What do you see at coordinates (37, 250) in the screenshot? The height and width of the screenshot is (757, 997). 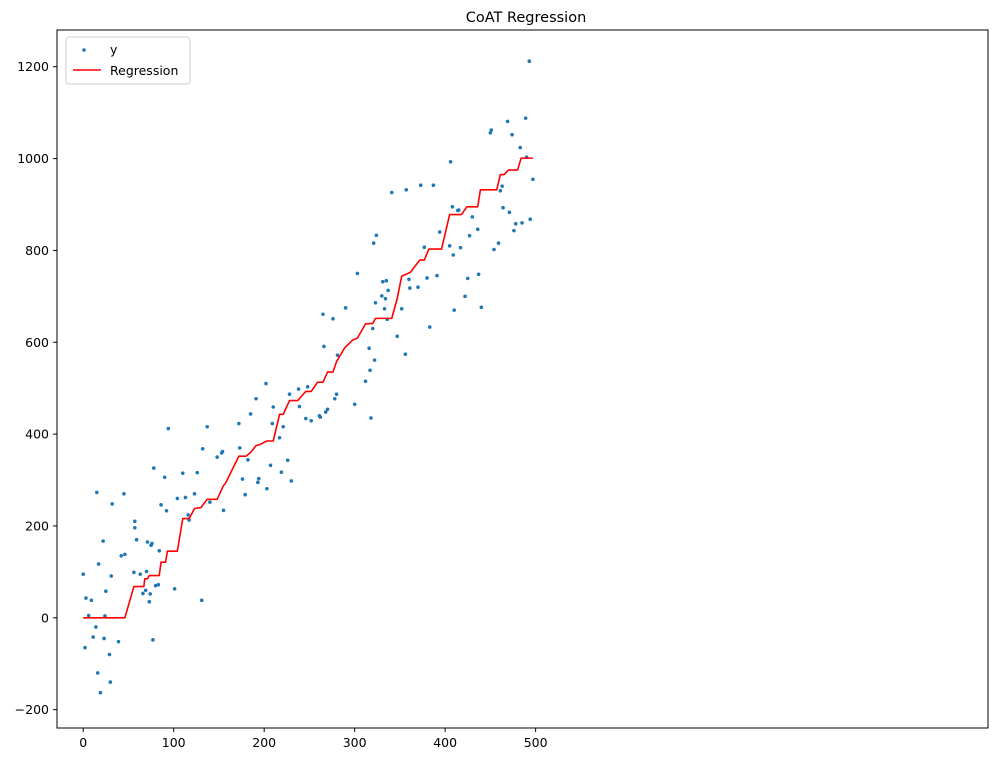 I see `y-tick-label-800: 800` at bounding box center [37, 250].